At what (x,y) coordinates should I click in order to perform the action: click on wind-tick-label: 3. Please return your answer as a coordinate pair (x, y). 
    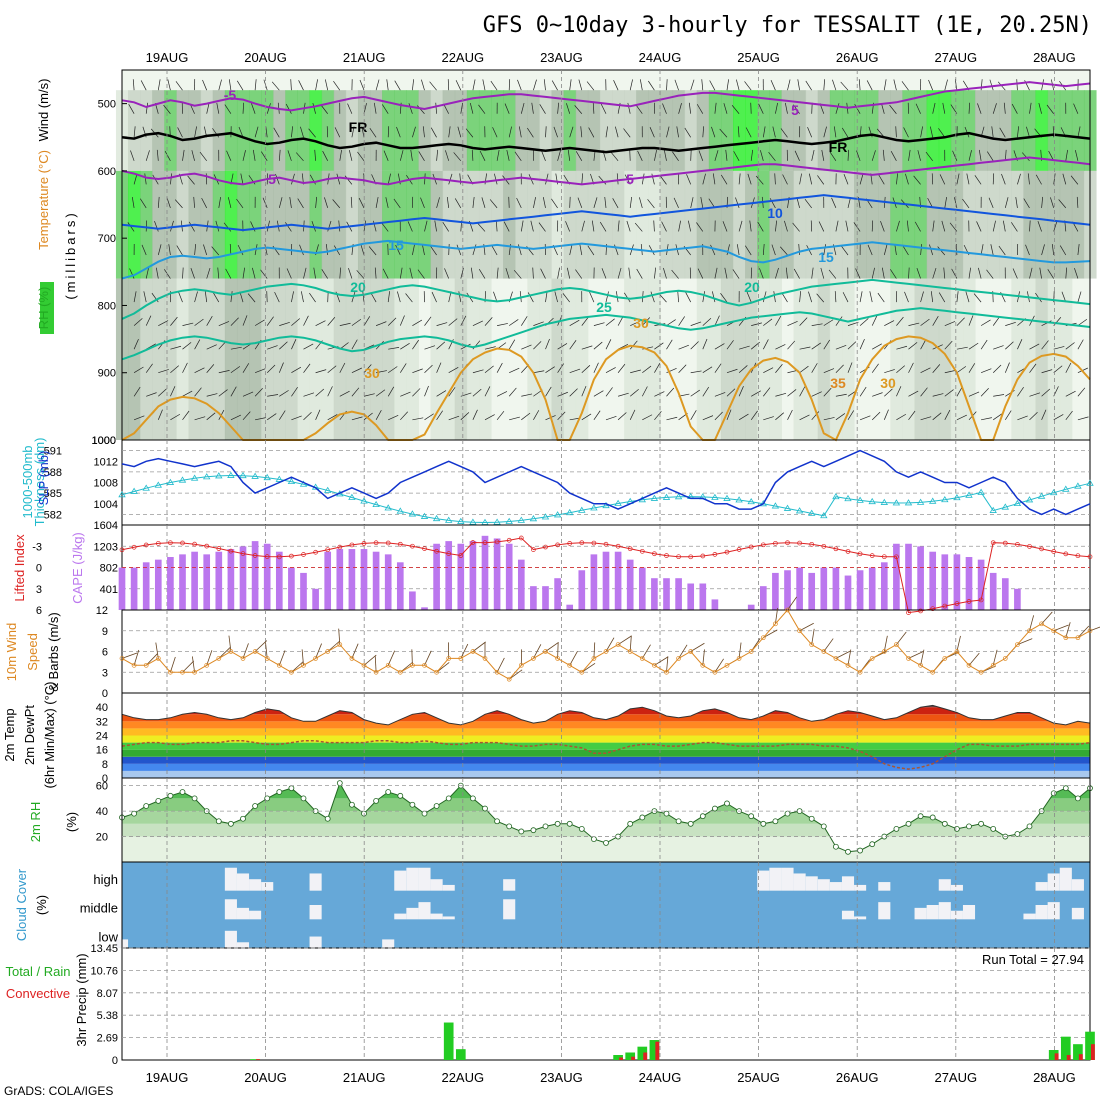
    Looking at the image, I should click on (105, 673).